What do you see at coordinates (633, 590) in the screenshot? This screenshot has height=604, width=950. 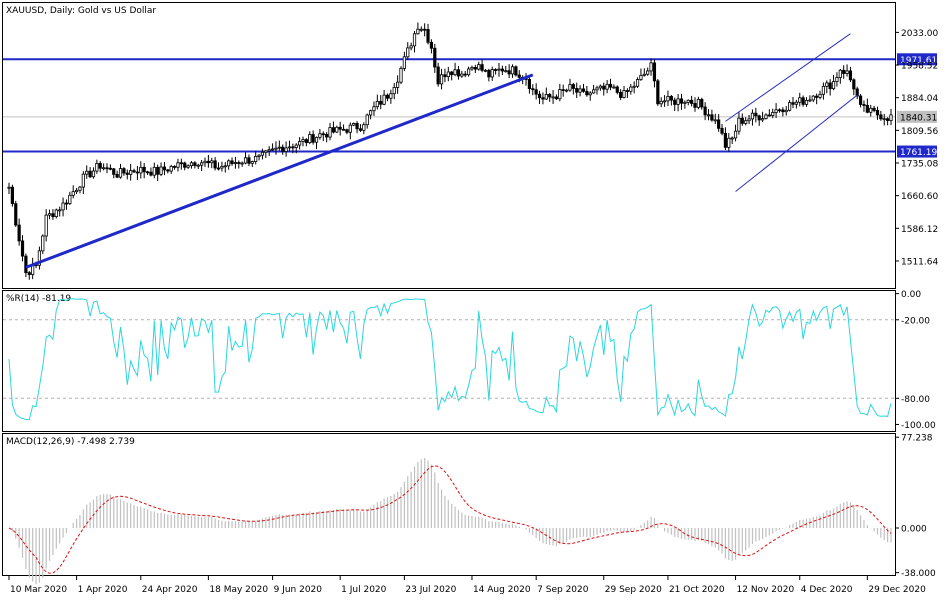 I see `time-tick-label: 29 Sep 2020` at bounding box center [633, 590].